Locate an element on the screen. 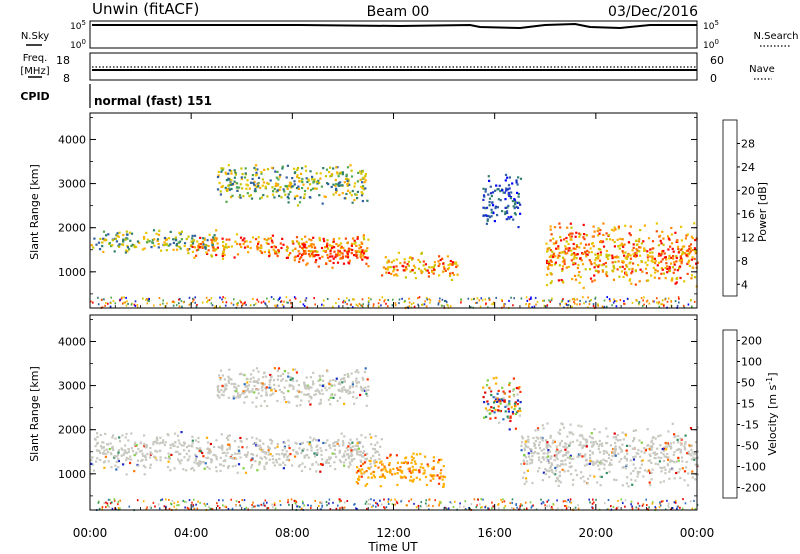 This screenshot has height=554, width=800. nave-label: Nave is located at coordinates (762, 69).